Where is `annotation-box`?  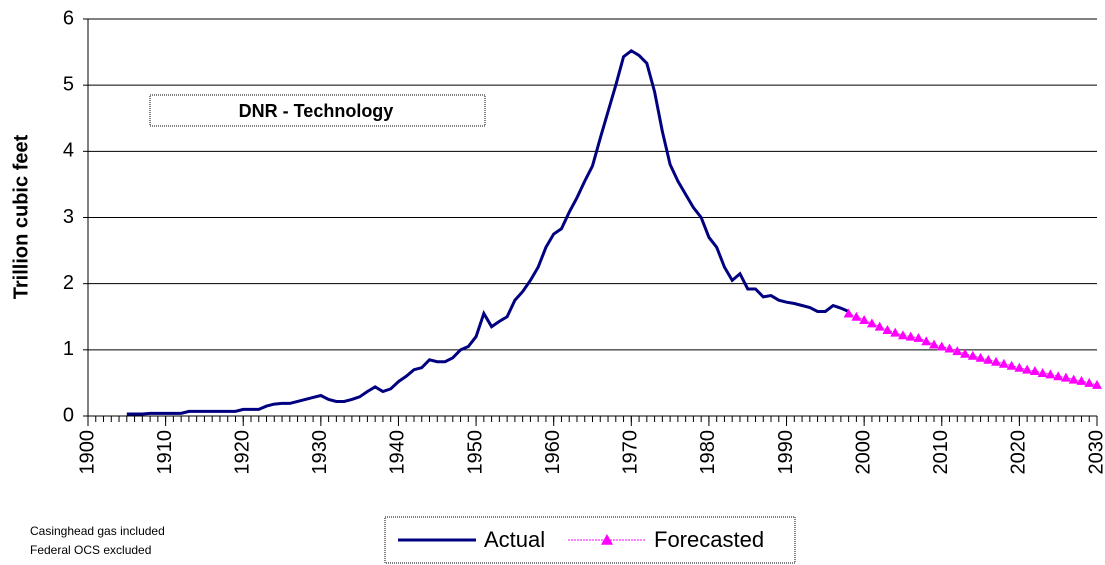 annotation-box is located at coordinates (317, 110).